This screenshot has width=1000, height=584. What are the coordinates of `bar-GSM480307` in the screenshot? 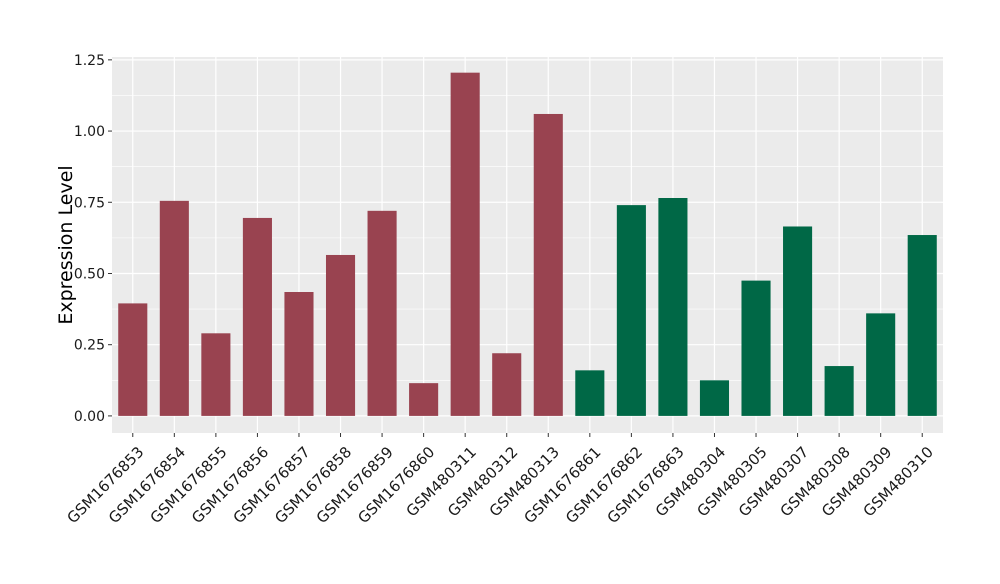 It's located at (798, 321).